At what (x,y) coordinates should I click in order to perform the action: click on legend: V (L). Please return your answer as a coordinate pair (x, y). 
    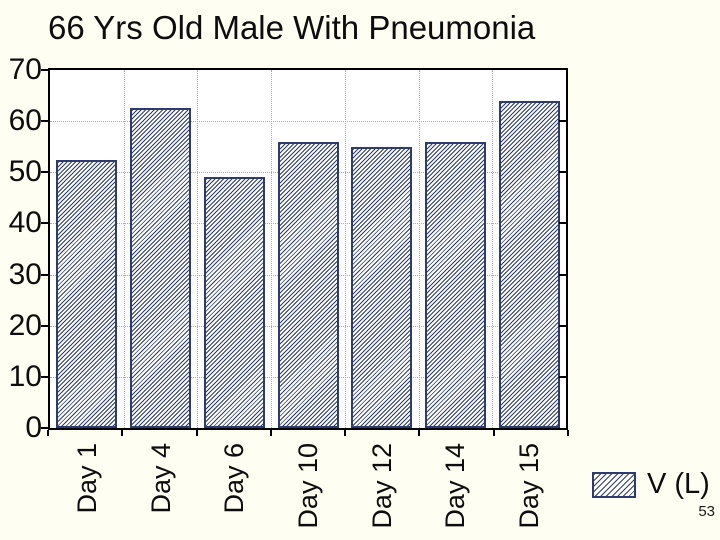
    Looking at the image, I should click on (651, 484).